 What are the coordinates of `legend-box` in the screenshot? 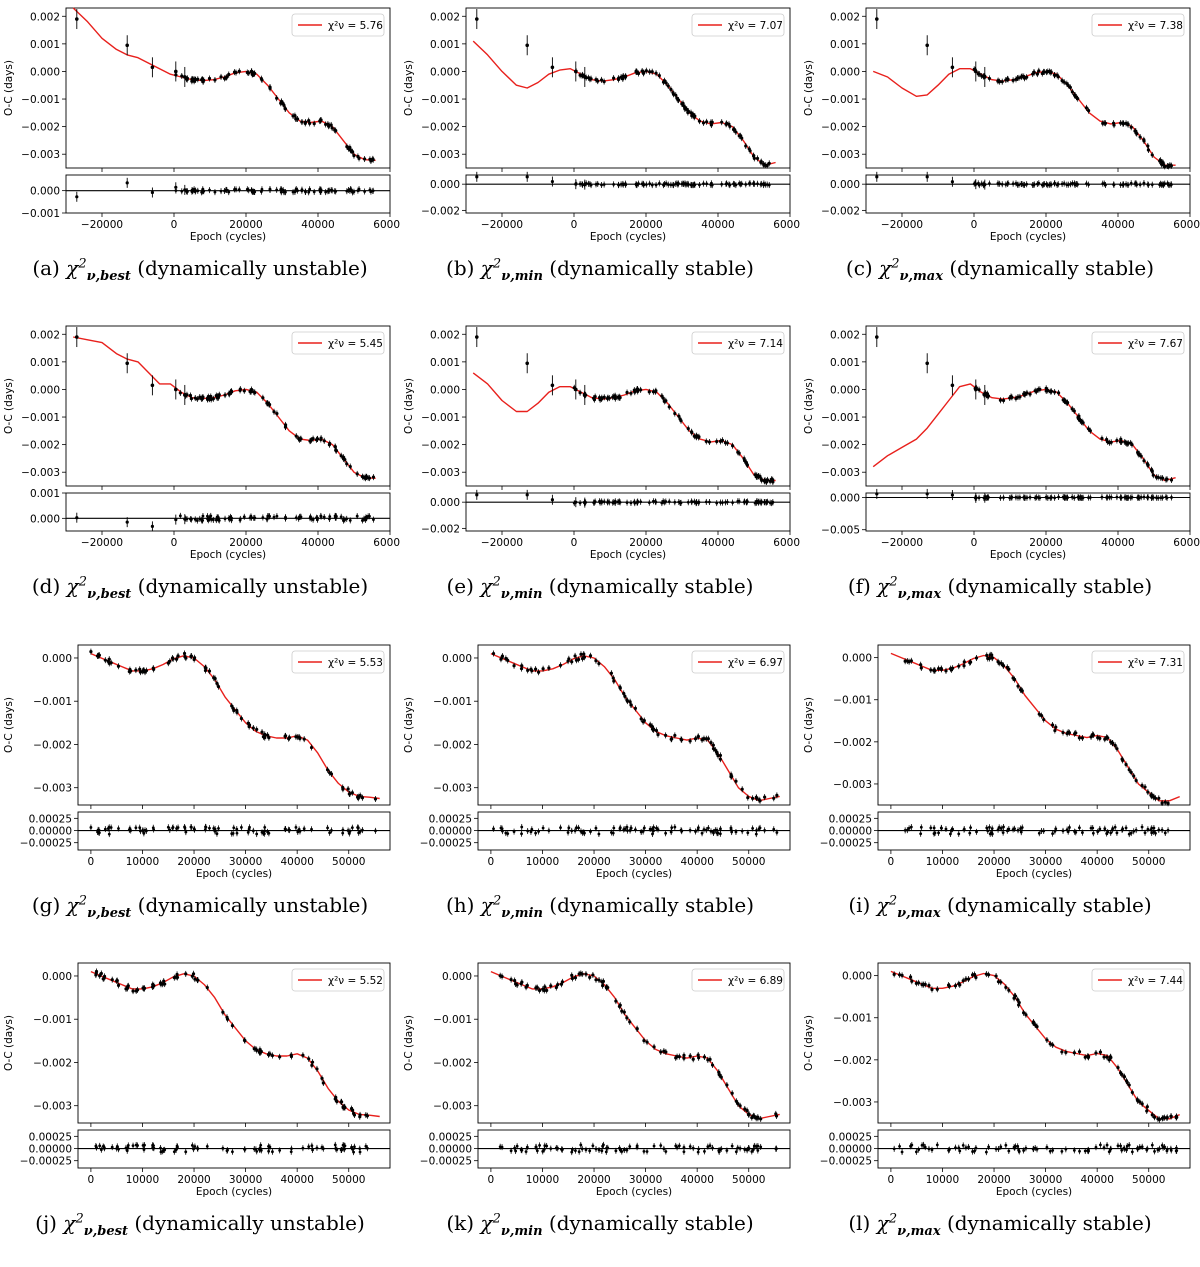 It's located at (738, 25).